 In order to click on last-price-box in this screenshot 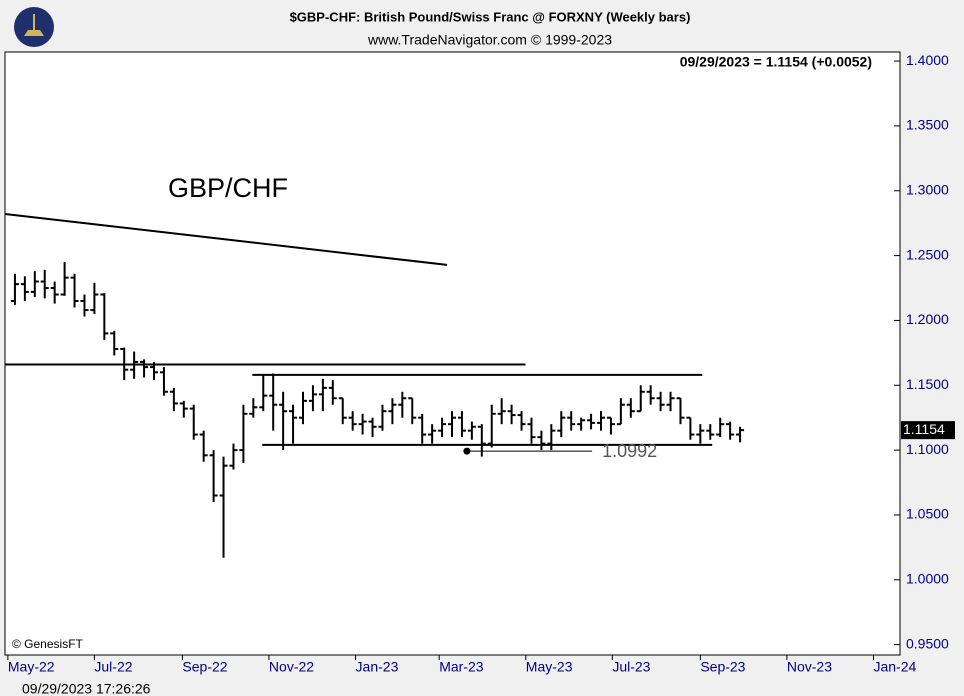, I will do `click(928, 430)`.